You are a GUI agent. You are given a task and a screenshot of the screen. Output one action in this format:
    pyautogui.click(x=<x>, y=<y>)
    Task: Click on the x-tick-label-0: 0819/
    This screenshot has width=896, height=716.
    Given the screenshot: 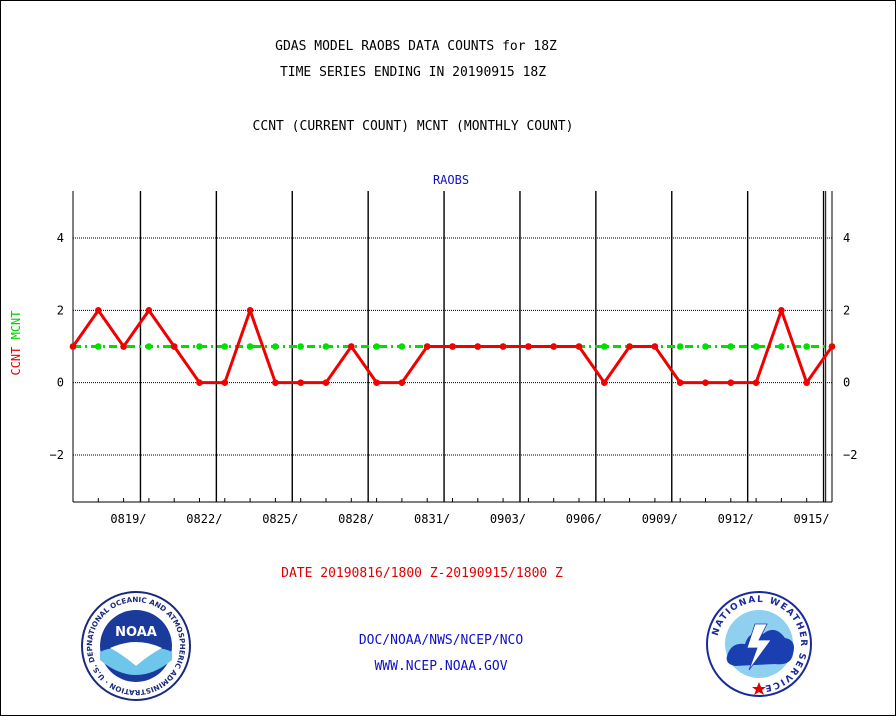 What is the action you would take?
    pyautogui.click(x=128, y=519)
    